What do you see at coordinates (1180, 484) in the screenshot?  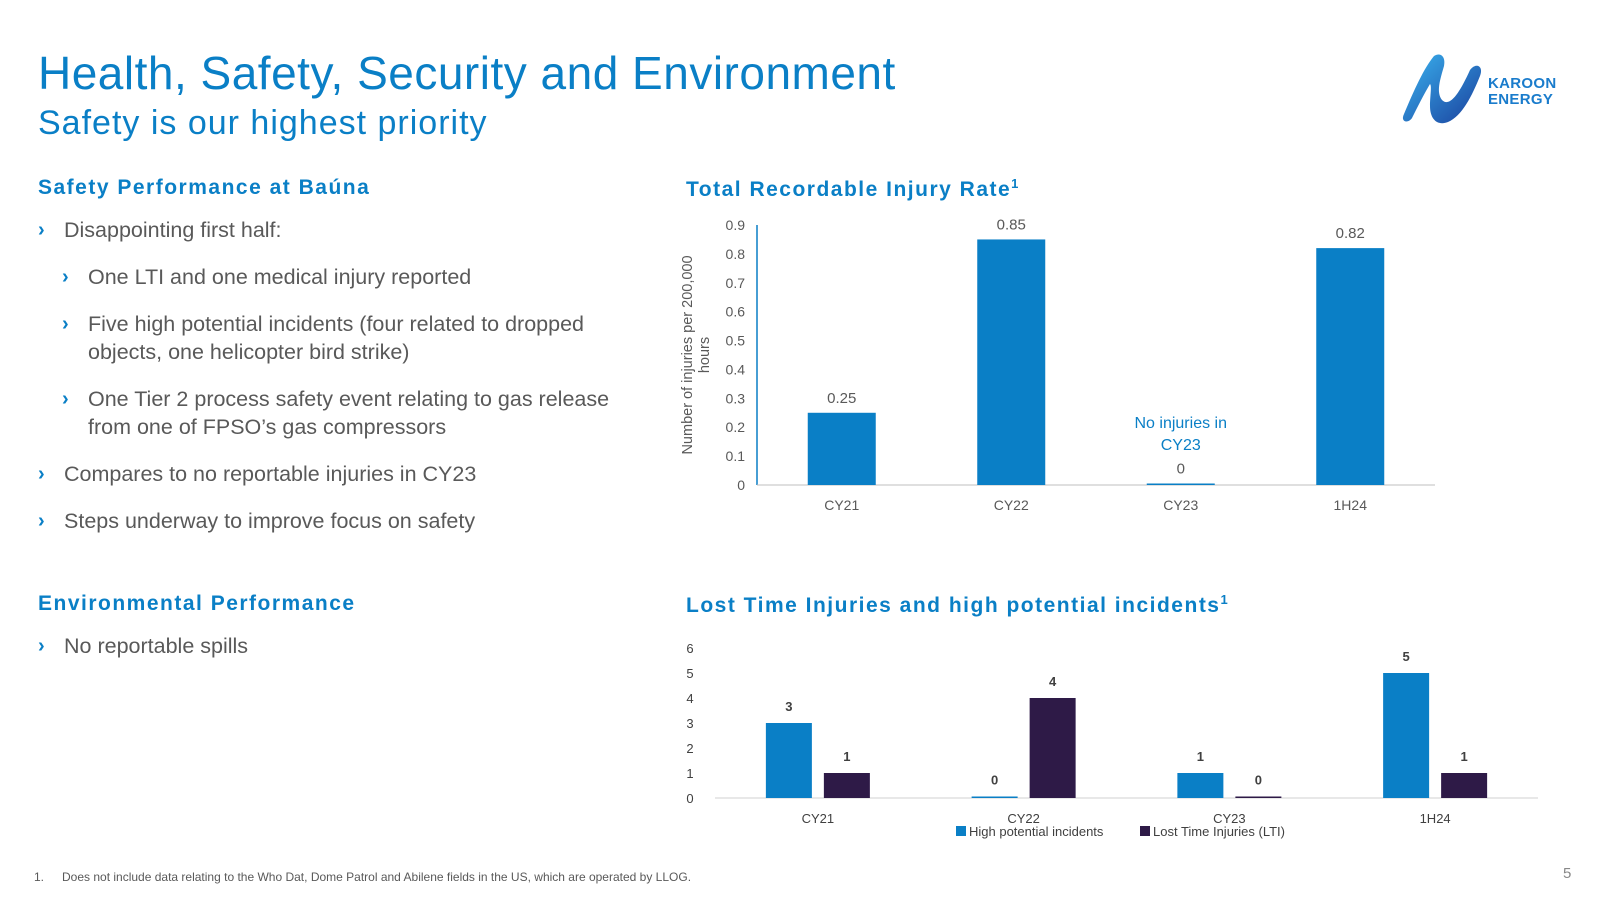 I see `bar-cy23` at bounding box center [1180, 484].